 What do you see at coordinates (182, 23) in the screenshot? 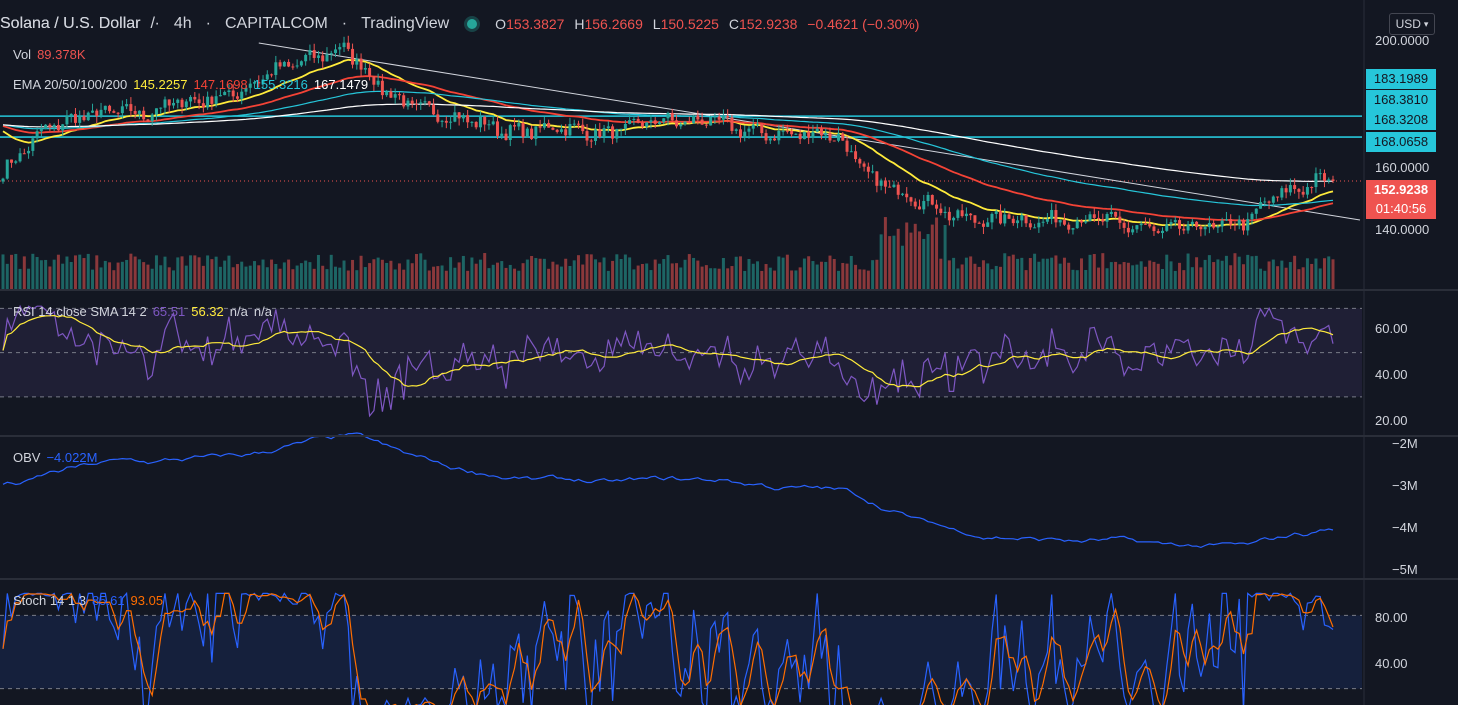
I see `interval-label: 4h` at bounding box center [182, 23].